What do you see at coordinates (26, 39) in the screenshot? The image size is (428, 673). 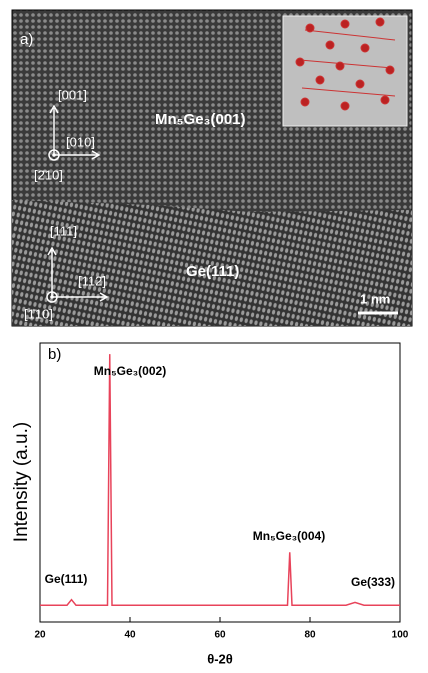 I see `panel-label: a)` at bounding box center [26, 39].